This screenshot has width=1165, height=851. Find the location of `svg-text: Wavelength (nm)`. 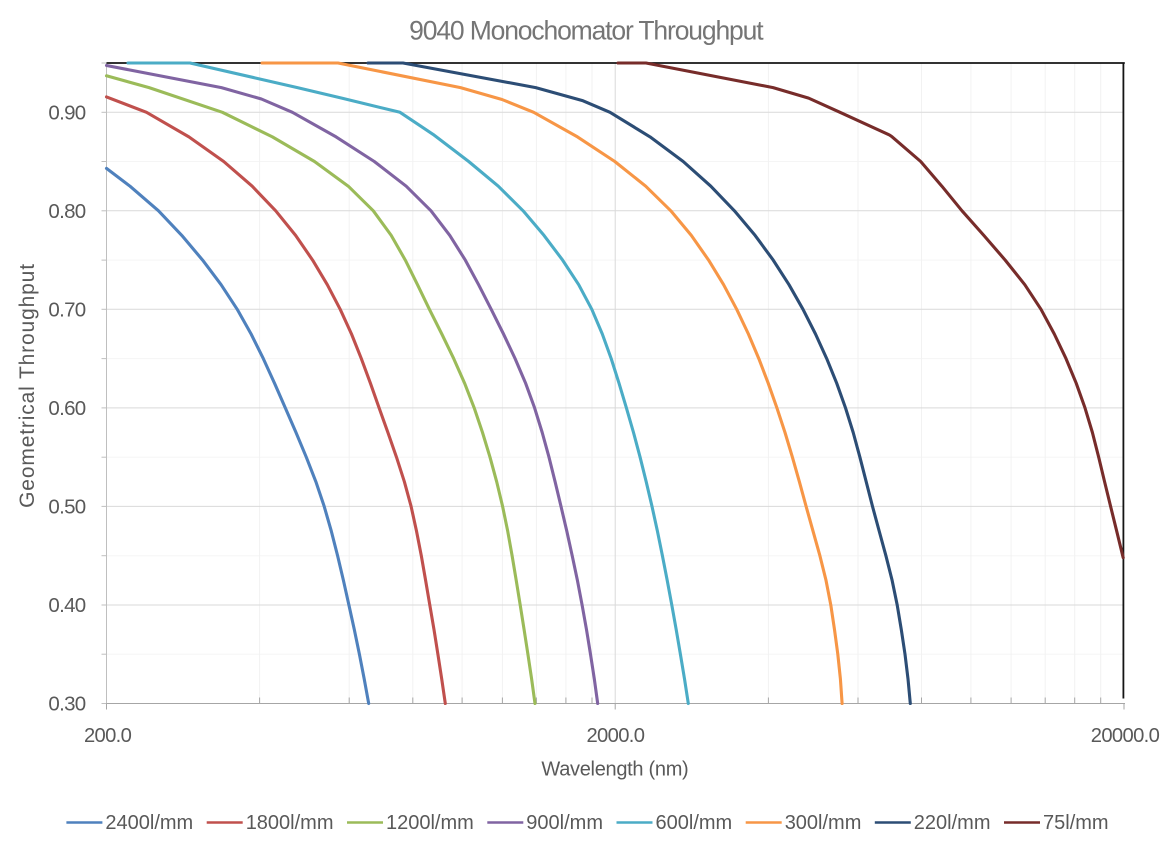

svg-text: Wavelength (nm) is located at coordinates (614, 770).